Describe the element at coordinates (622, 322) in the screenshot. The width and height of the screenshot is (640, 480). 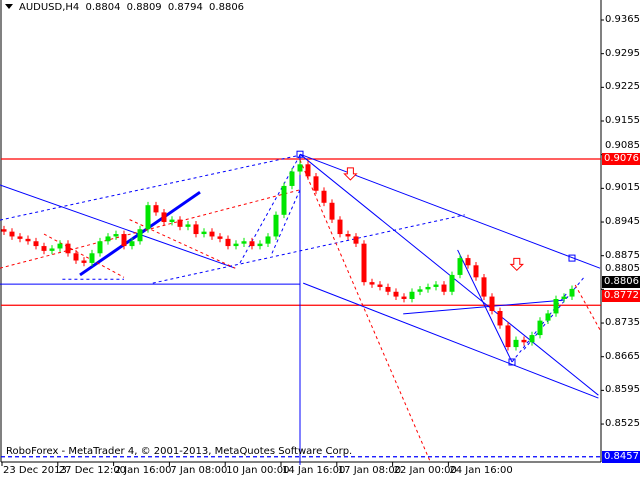
I see `price-tick-label: 0.8735` at that location.